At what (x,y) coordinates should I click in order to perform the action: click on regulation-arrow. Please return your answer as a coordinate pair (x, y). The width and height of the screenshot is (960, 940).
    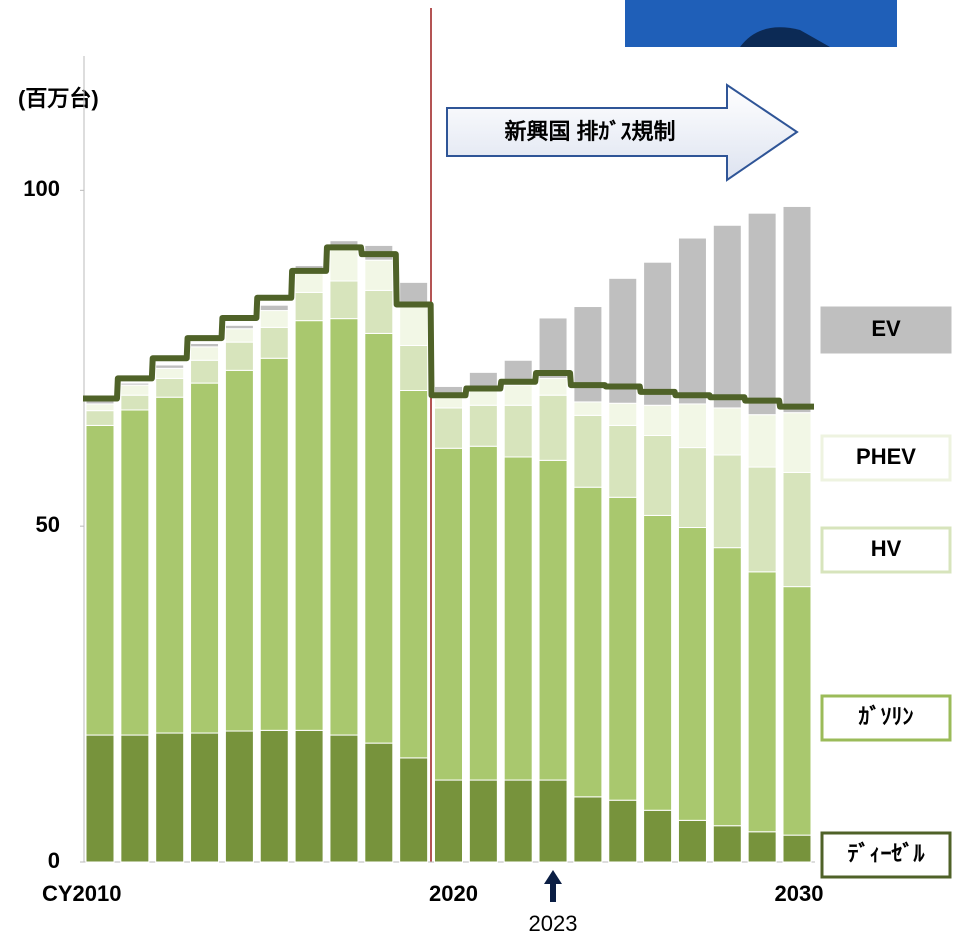
    Looking at the image, I should click on (622, 132).